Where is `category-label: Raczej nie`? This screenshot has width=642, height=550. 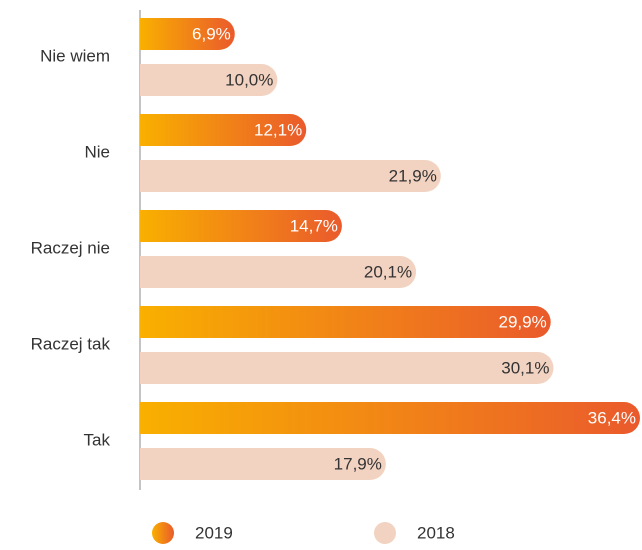 category-label: Raczej nie is located at coordinates (70, 247).